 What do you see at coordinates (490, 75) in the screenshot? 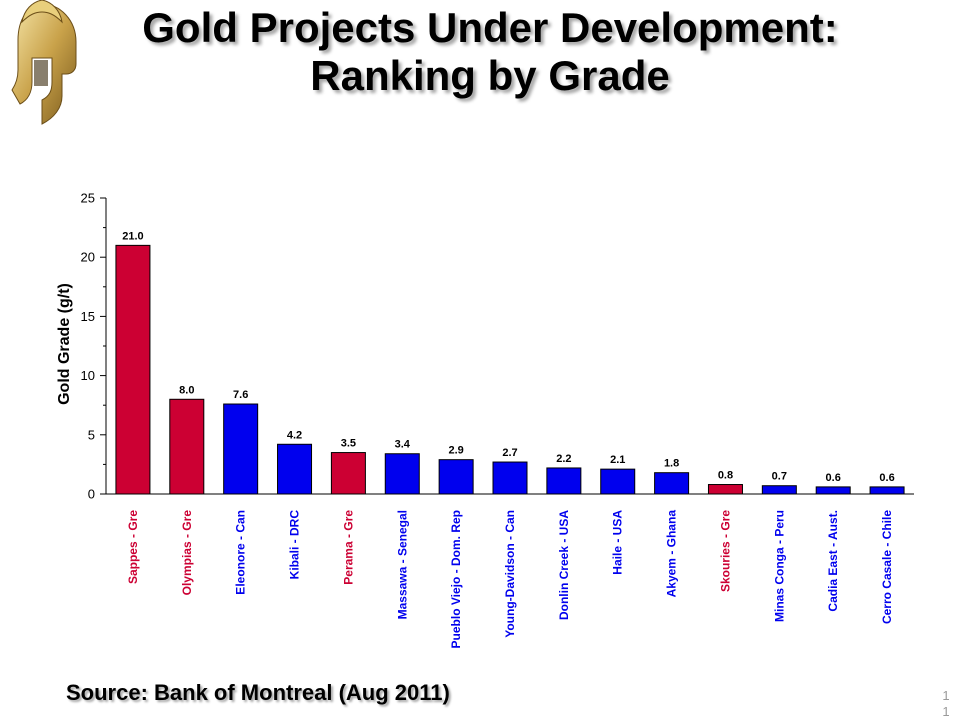
I see `title-line-2: Ranking by Grade` at bounding box center [490, 75].